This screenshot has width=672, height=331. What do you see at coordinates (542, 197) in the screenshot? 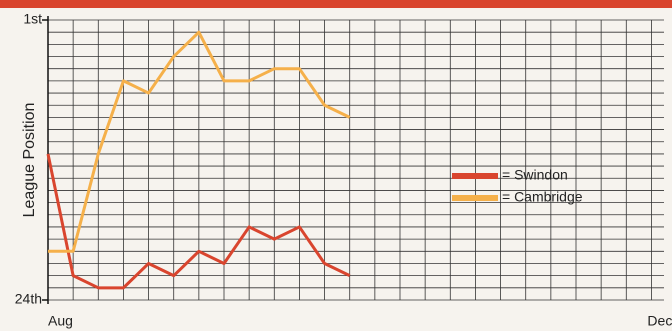
I see `legend-label: = Cambridge` at bounding box center [542, 197].